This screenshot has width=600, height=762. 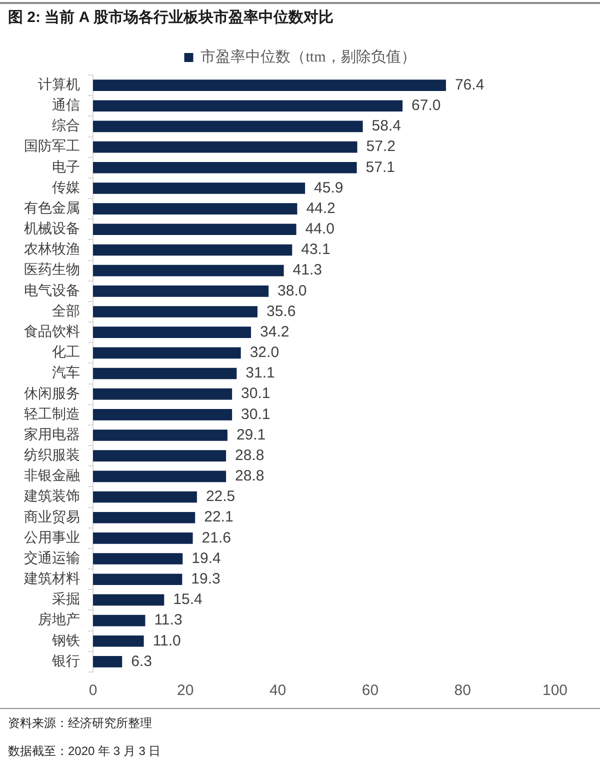 I want to click on y-tick-label: 有色金属, so click(x=52, y=208).